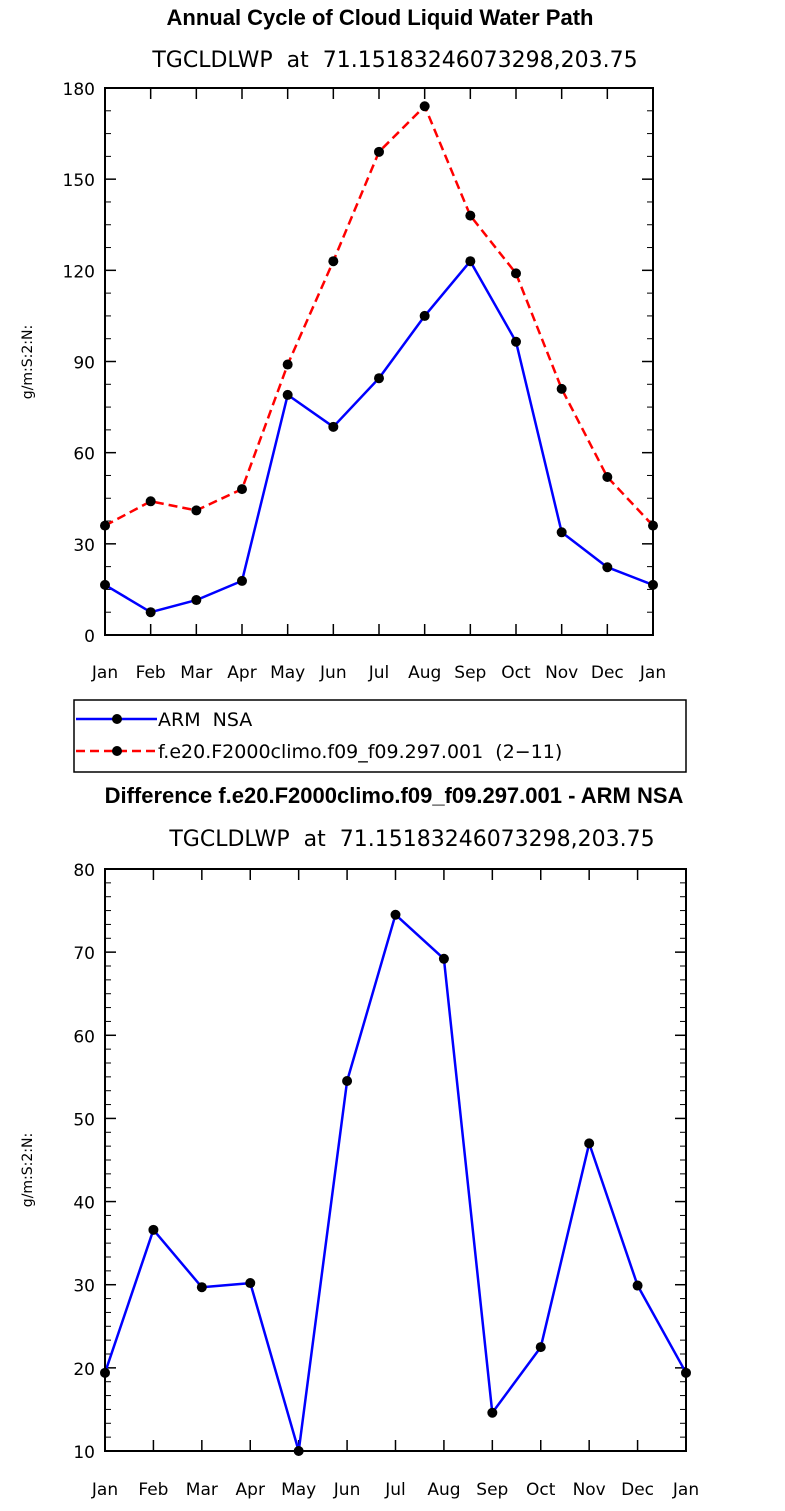 The width and height of the screenshot is (785, 1511). What do you see at coordinates (84, 871) in the screenshot?
I see `ytick-label: 80` at bounding box center [84, 871].